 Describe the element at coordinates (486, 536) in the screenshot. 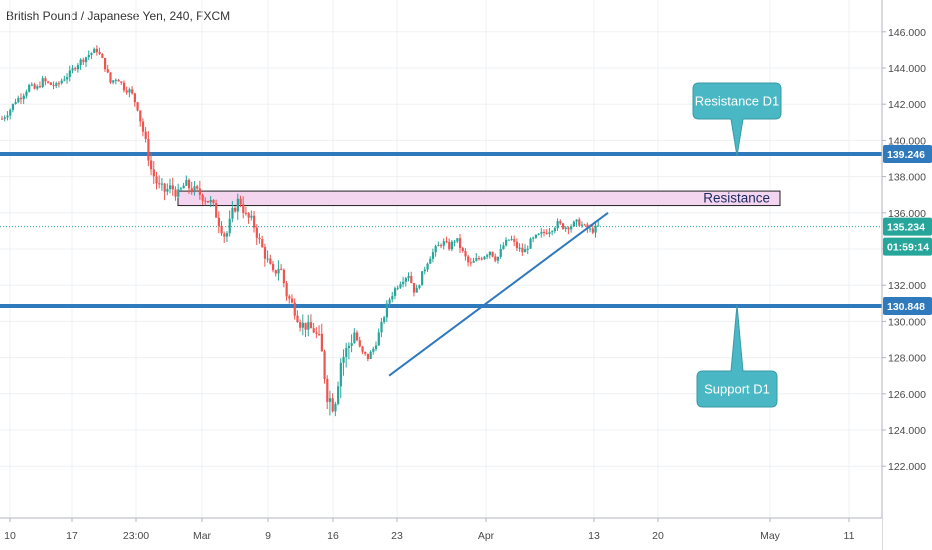

I see `time-tick-label: Apr` at that location.